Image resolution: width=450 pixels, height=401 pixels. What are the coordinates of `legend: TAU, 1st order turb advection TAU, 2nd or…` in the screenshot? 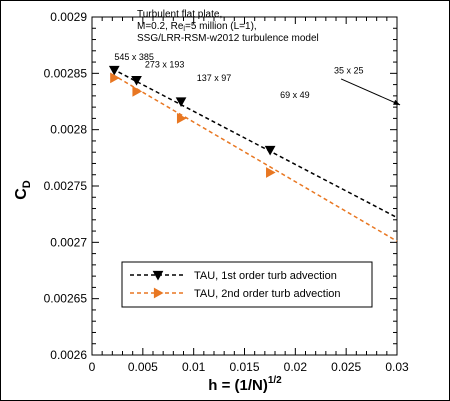 It's located at (247, 284).